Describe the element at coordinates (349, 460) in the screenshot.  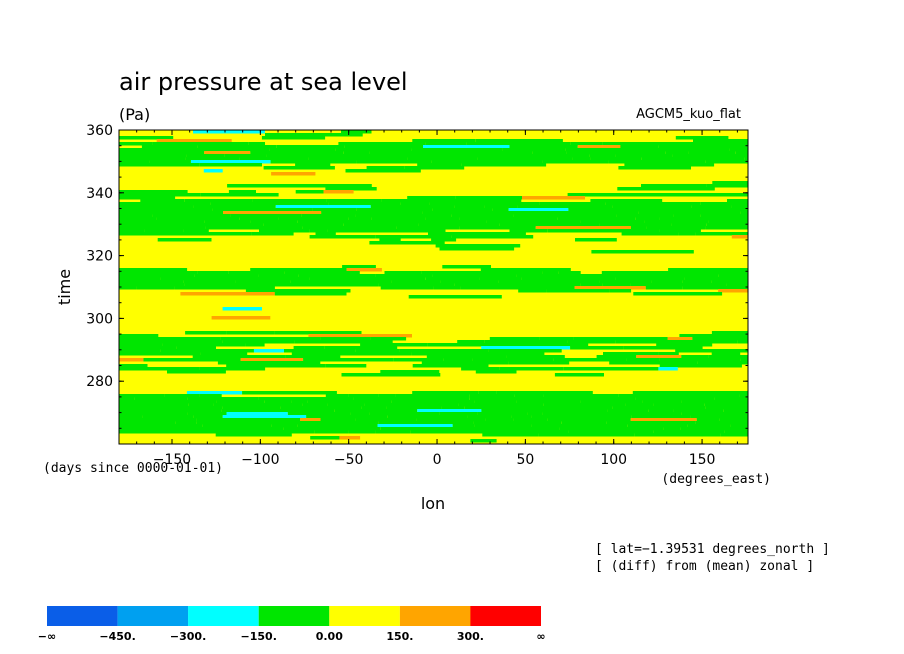
I see `x-tick-label: −50` at that location.